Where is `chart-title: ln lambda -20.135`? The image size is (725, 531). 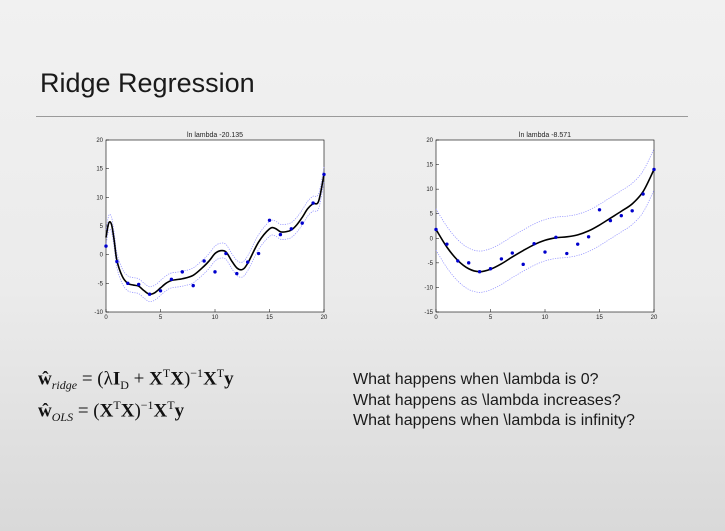
chart-title: ln lambda -20.135 is located at coordinates (215, 135).